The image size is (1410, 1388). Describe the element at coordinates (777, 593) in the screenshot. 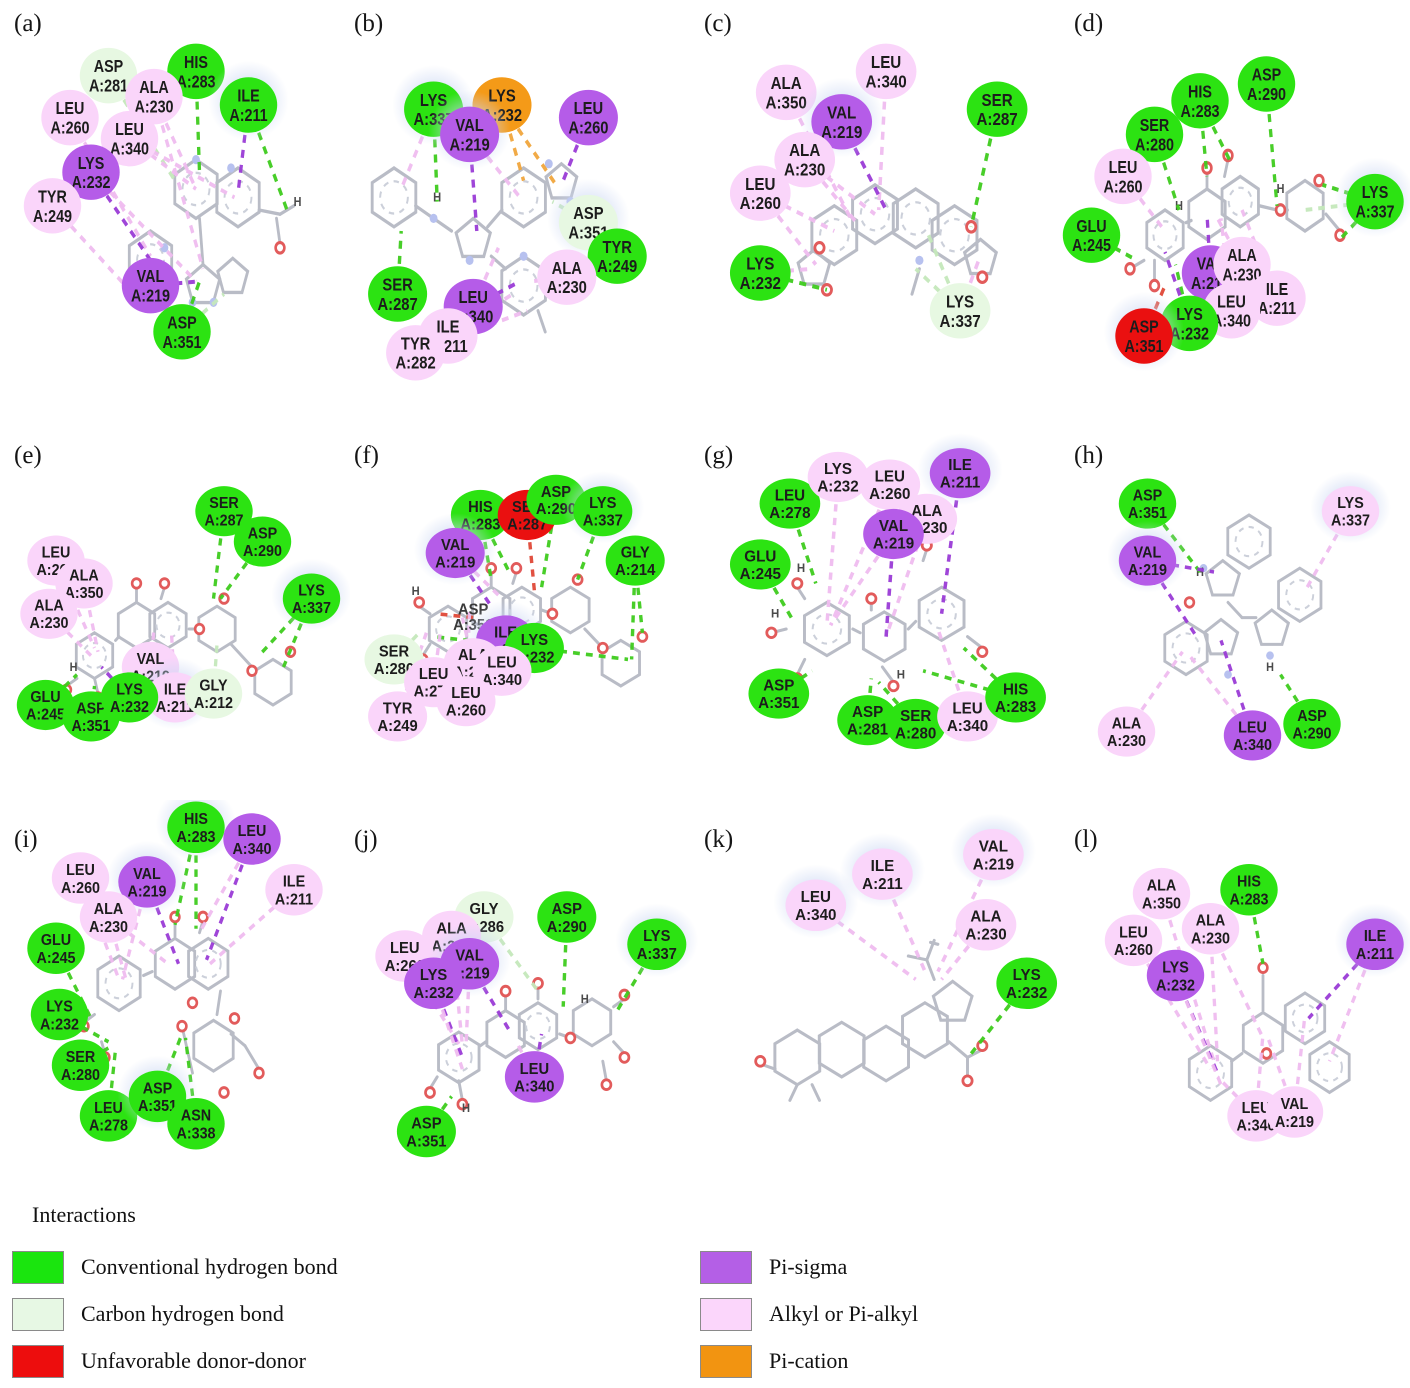

I see `interaction-line-hb` at that location.